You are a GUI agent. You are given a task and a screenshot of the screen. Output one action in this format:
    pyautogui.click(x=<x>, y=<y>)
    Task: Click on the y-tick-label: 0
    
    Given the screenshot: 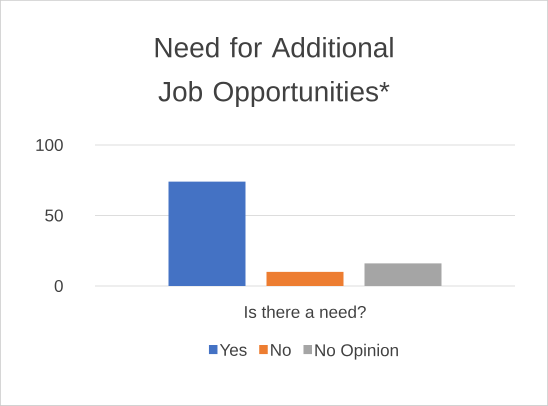 What is the action you would take?
    pyautogui.click(x=58, y=286)
    